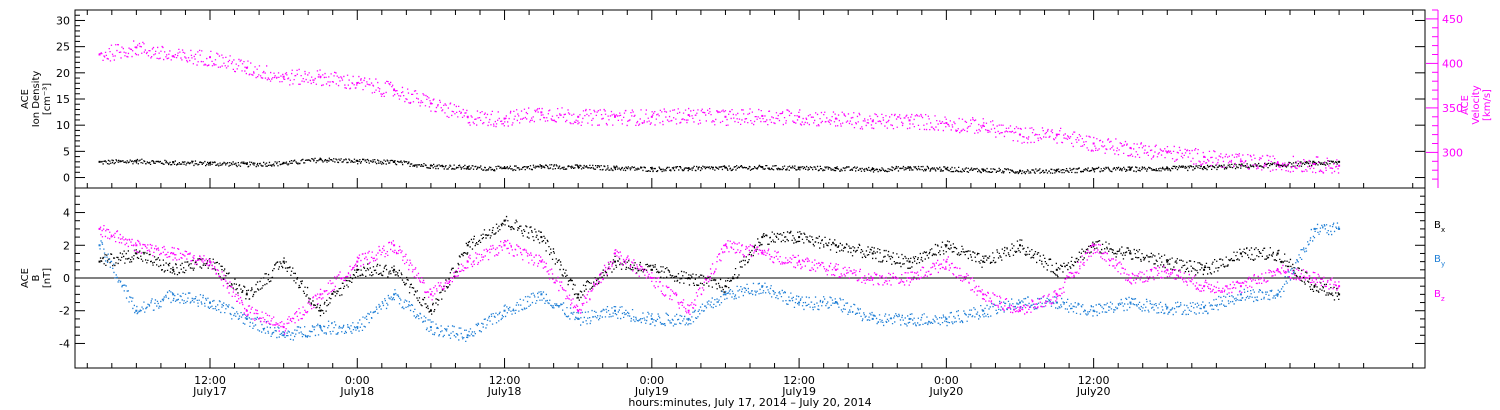  I want to click on bottom-ylabel-line-2: [nT], so click(47, 278).